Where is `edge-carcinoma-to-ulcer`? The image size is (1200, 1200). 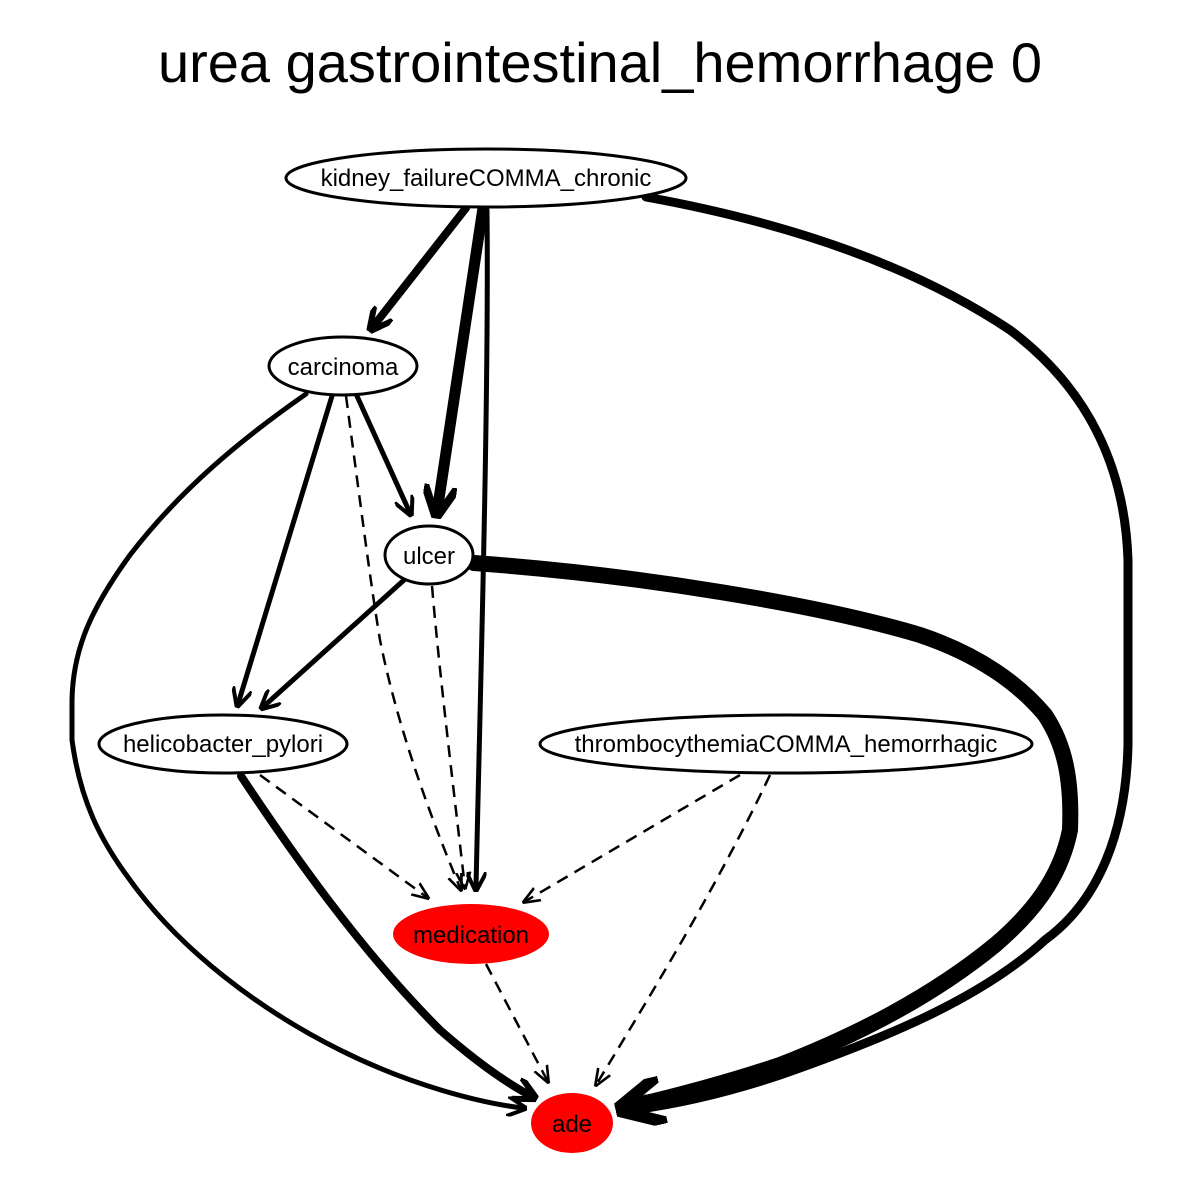 edge-carcinoma-to-ulcer is located at coordinates (382, 453).